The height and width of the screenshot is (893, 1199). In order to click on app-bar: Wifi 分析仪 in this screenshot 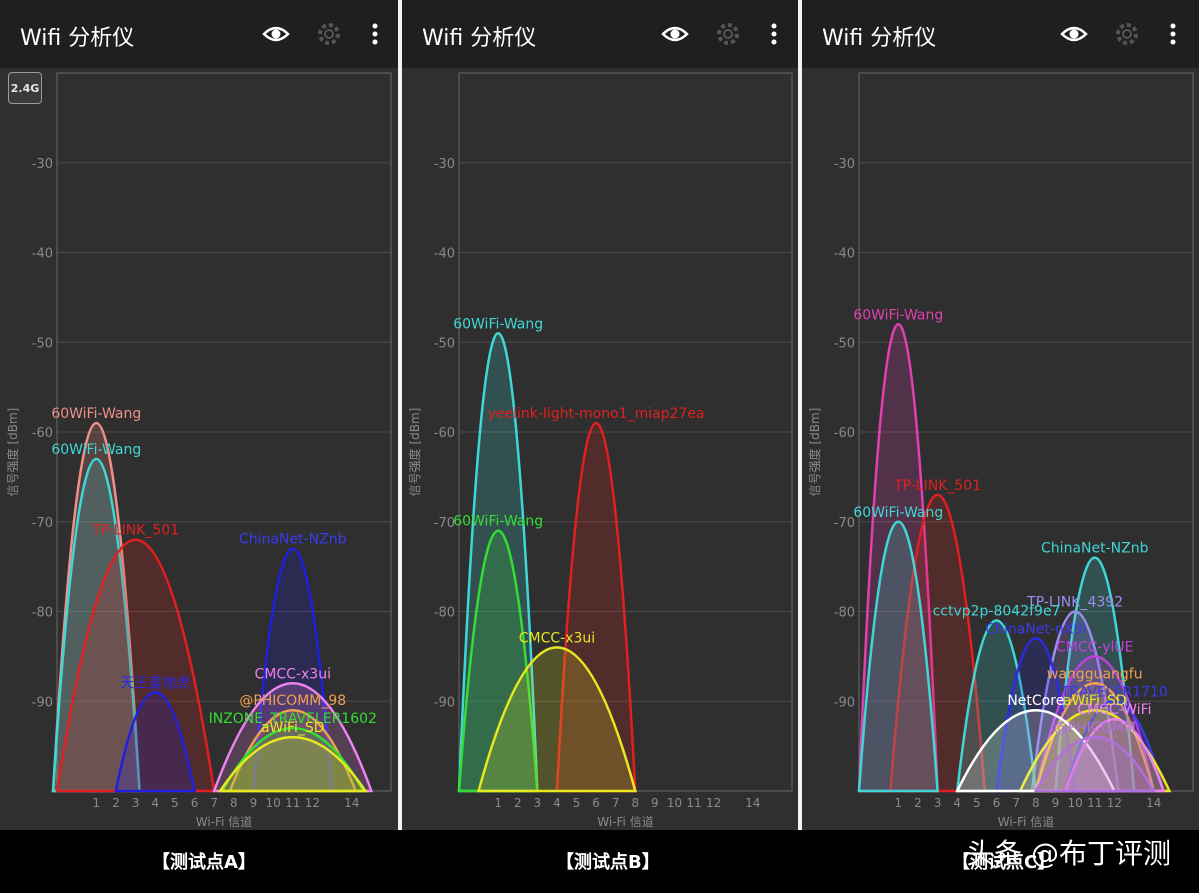, I will do `click(600, 34)`.